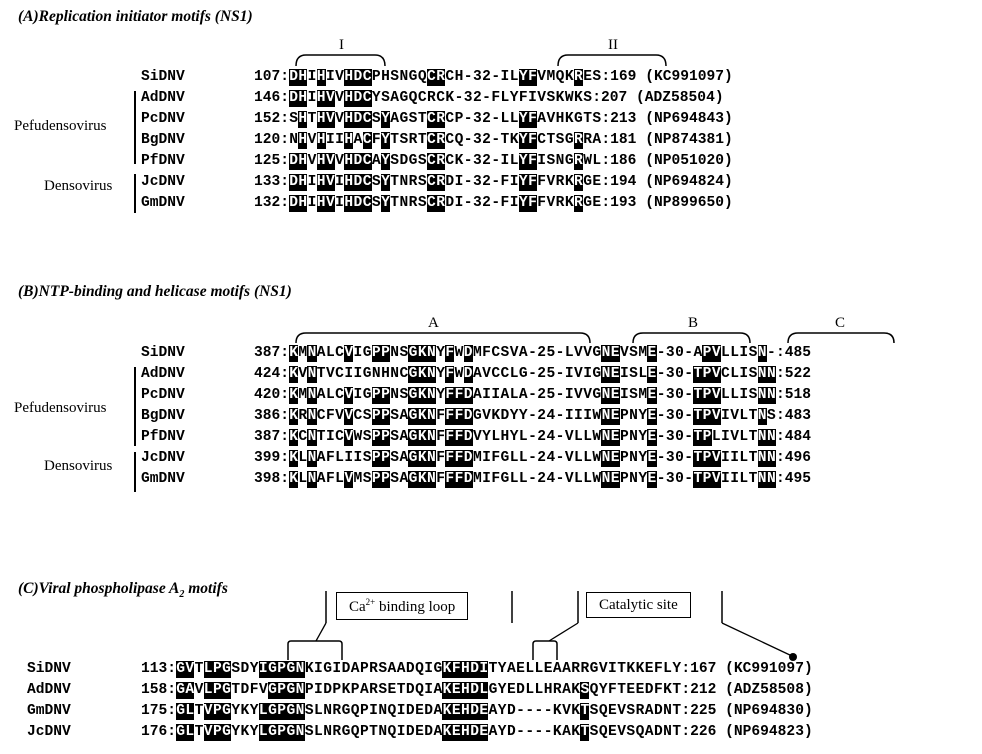 The width and height of the screenshot is (982, 754). I want to click on motif-a-label: A, so click(433, 323).